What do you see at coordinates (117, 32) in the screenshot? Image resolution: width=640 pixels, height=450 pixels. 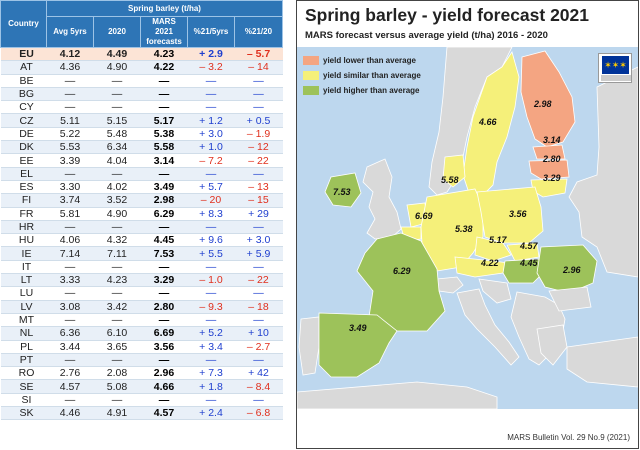 I see `year-2020-header: 2020` at bounding box center [117, 32].